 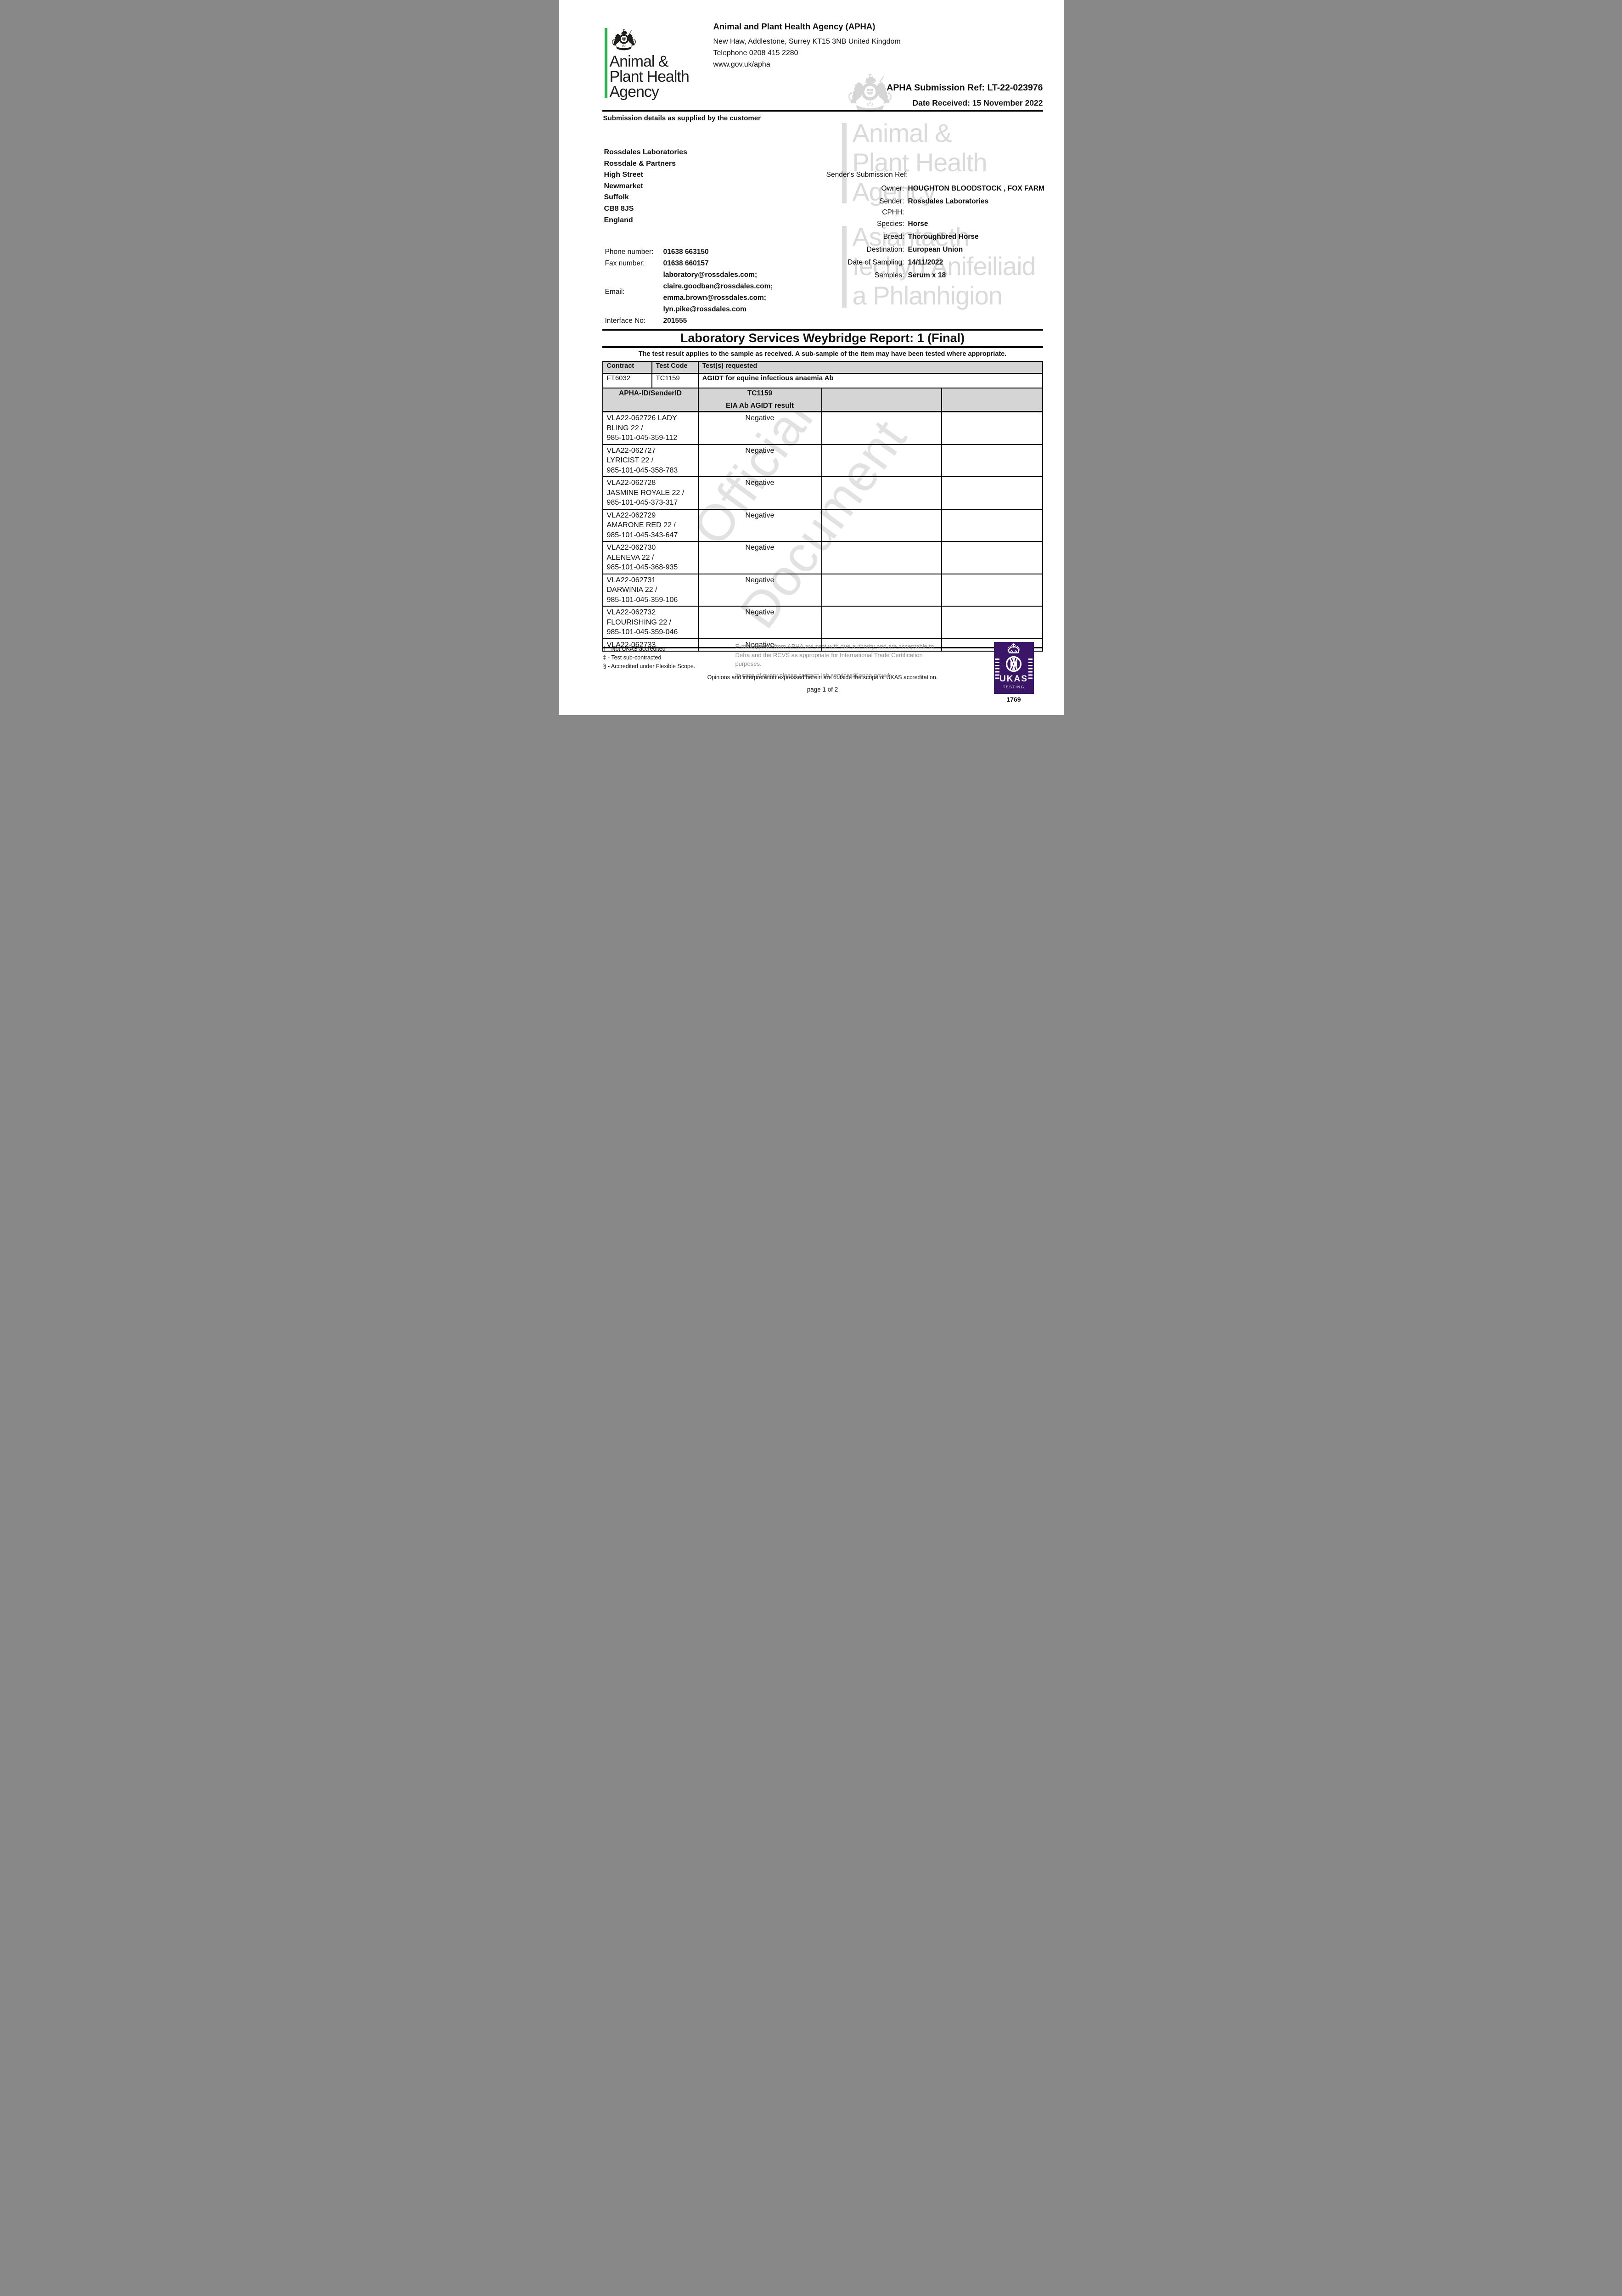 I want to click on phone-value: 01638 663150, so click(x=686, y=252).